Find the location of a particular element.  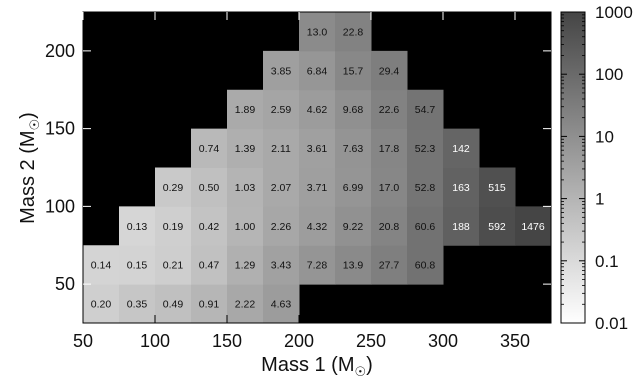

cell-value-label: 1.03 is located at coordinates (245, 188).